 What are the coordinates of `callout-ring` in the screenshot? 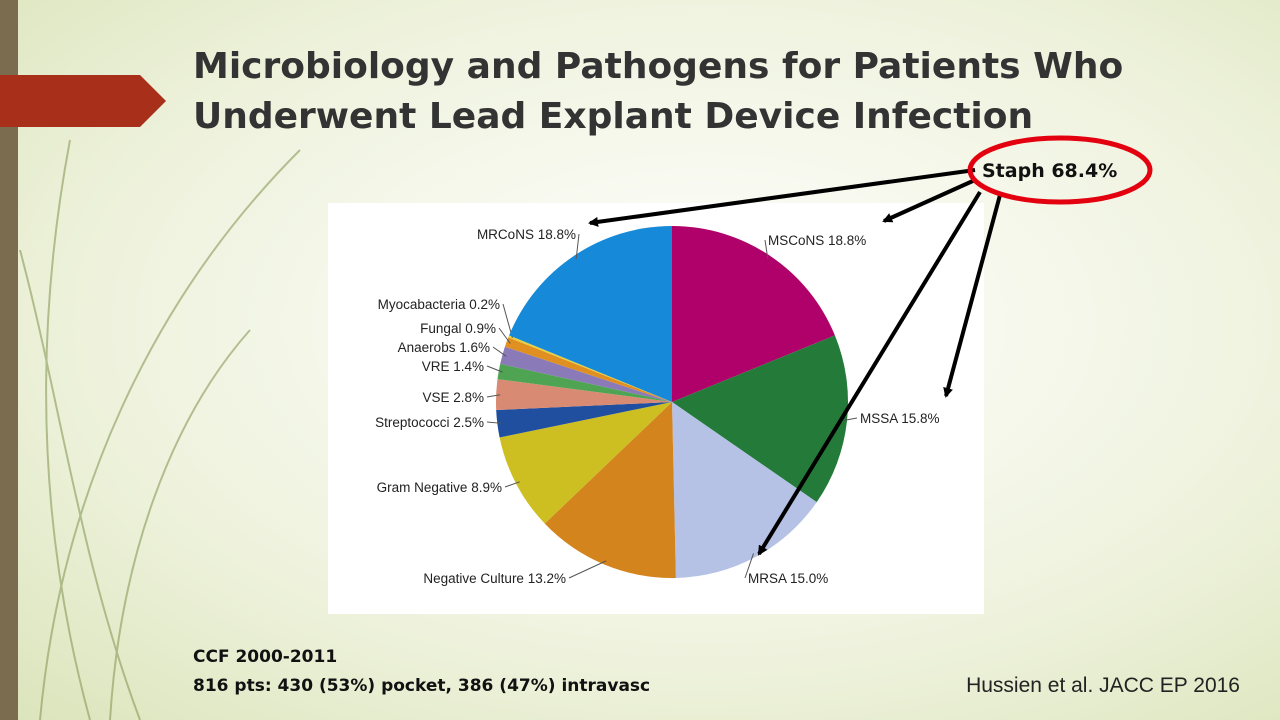 It's located at (1060, 170).